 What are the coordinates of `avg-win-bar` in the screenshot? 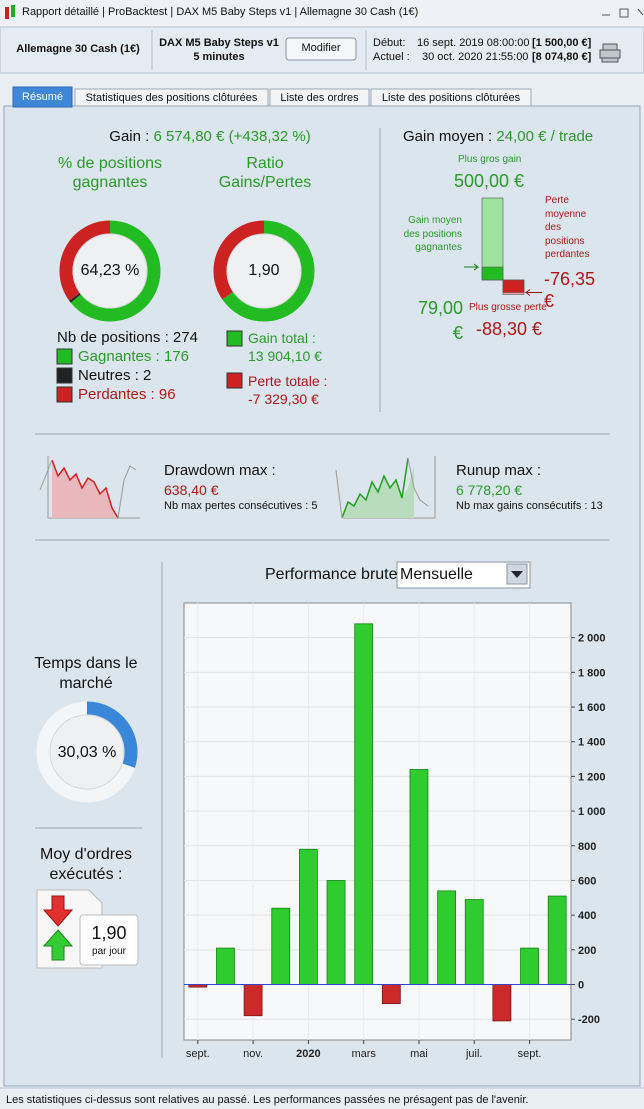 It's located at (492, 273).